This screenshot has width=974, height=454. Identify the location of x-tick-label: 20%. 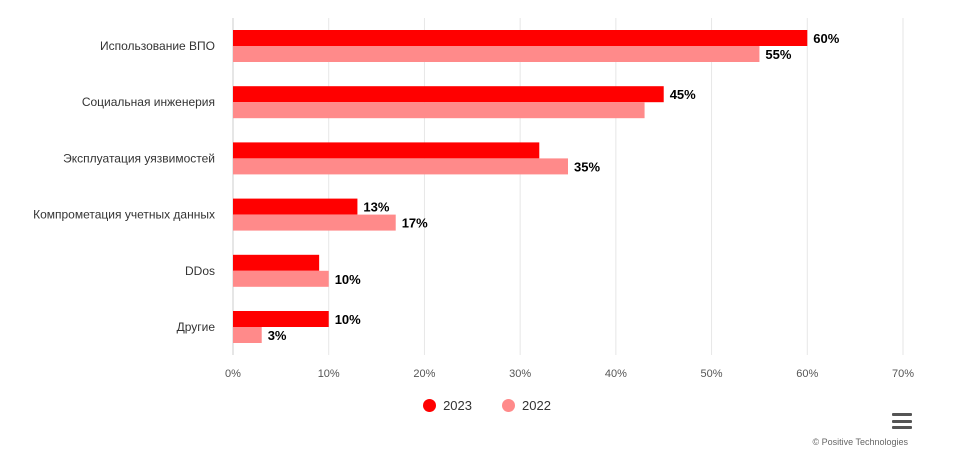
(424, 374).